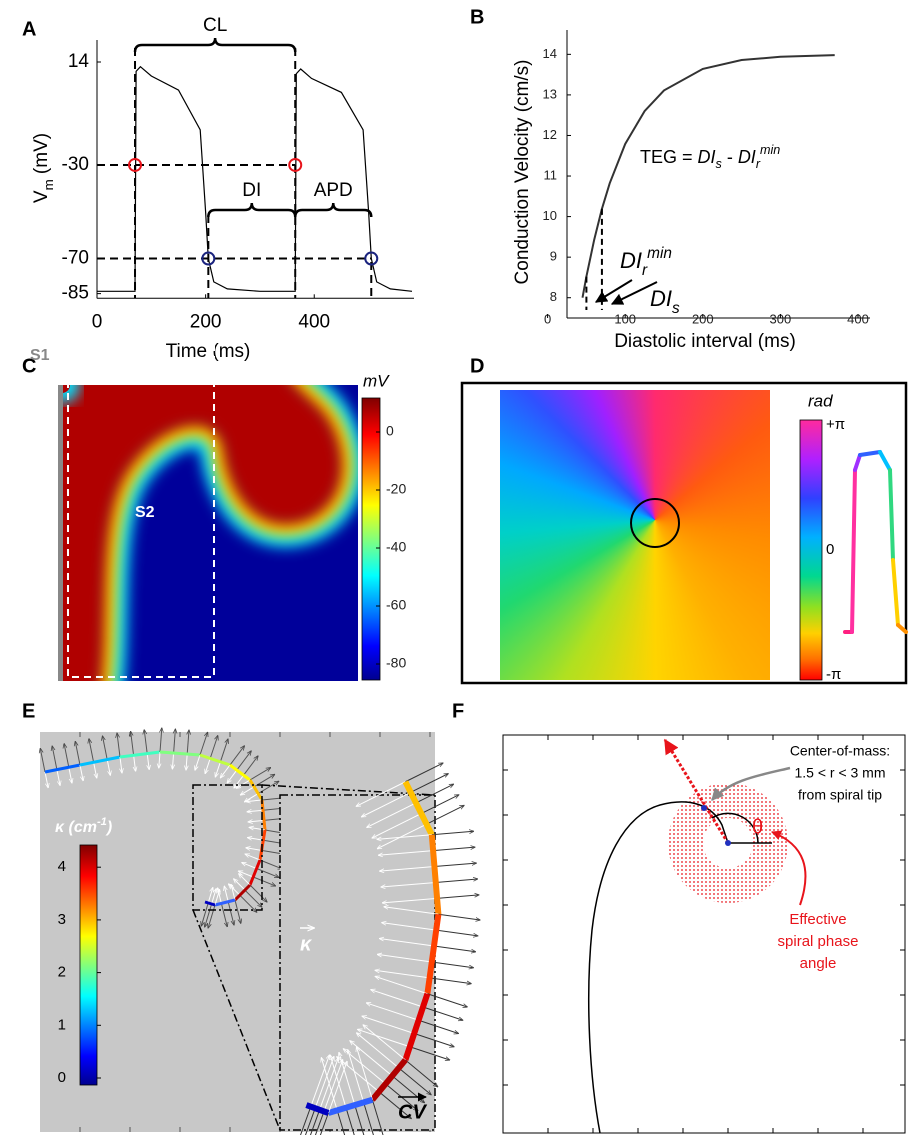 The height and width of the screenshot is (1135, 910). What do you see at coordinates (215, 25) in the screenshot?
I see `interval-label: CL` at bounding box center [215, 25].